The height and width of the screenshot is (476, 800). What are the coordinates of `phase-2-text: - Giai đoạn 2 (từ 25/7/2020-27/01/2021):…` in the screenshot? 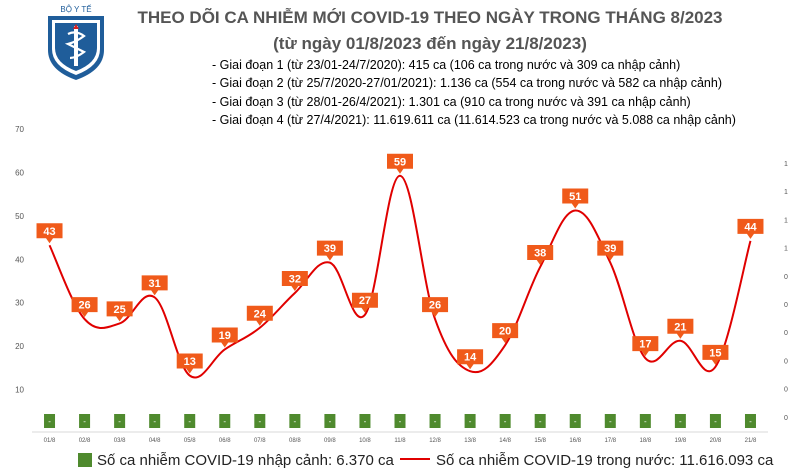 It's located at (467, 83).